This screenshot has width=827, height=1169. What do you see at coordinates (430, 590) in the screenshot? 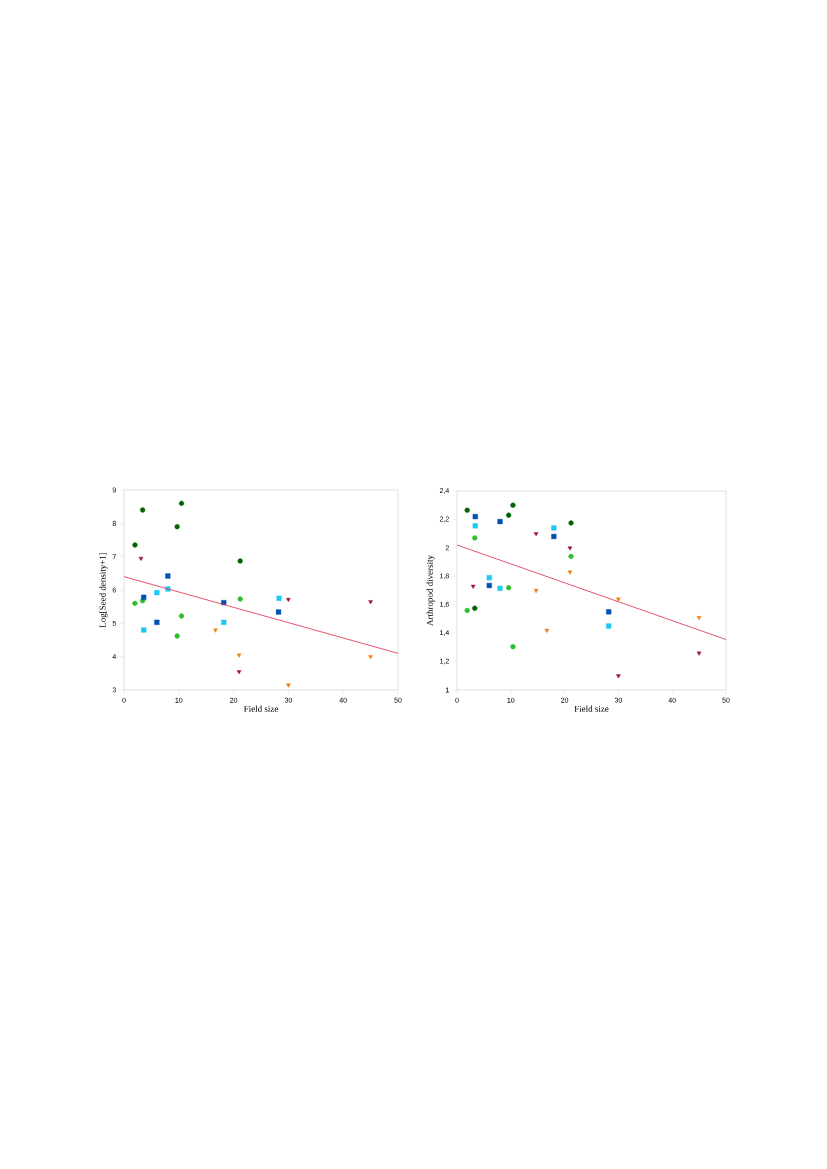
I see `y-axis-title: Arthropod diversity` at bounding box center [430, 590].